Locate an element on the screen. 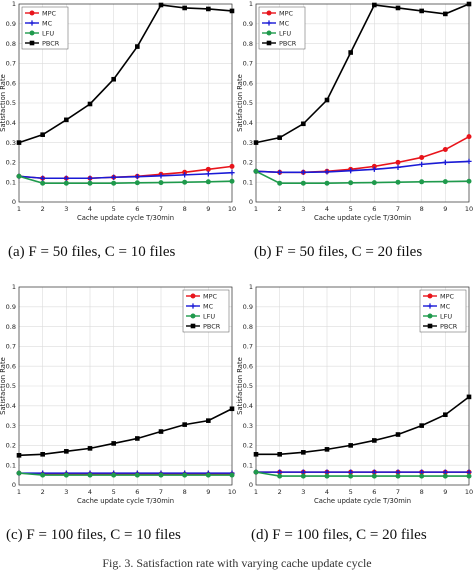 This screenshot has height=571, width=474. legend-item-pbcr: PBCR is located at coordinates (42, 43).